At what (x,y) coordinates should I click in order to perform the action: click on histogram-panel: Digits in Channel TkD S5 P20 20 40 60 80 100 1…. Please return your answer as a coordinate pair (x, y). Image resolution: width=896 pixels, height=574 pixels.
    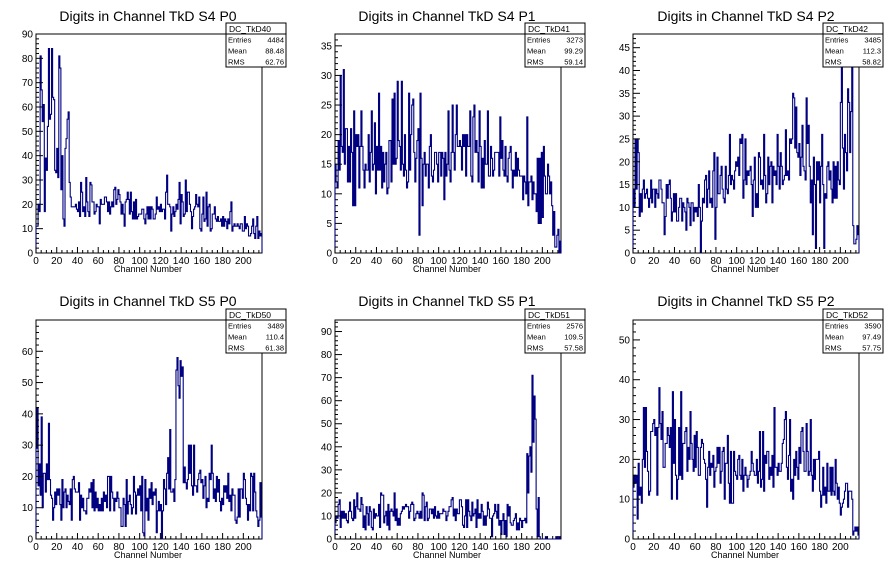
    Looking at the image, I should click on (751, 426).